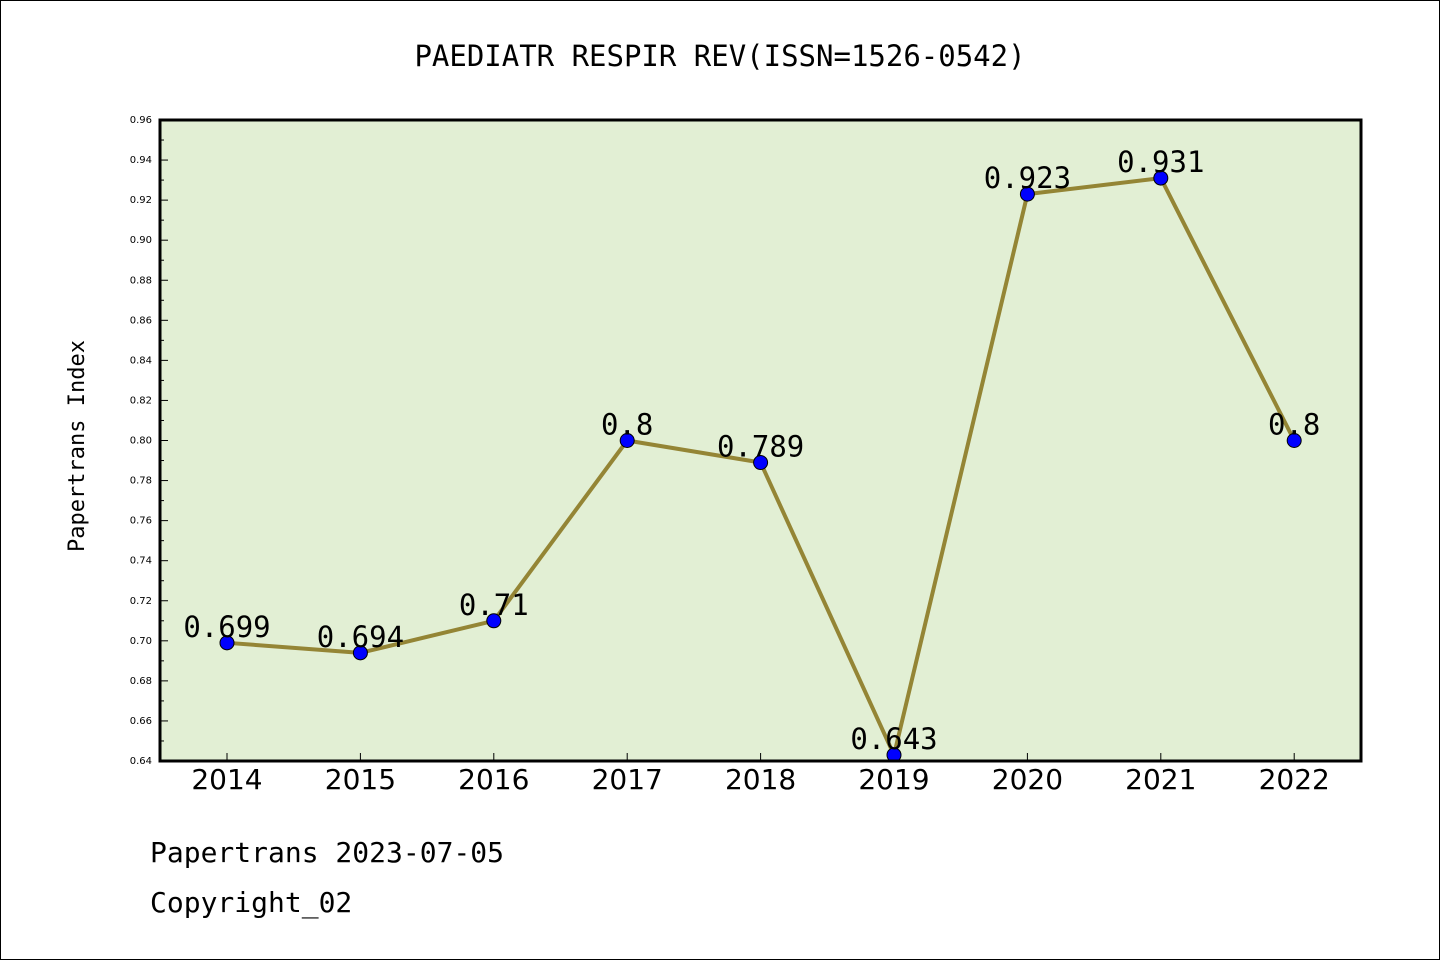  Describe the element at coordinates (251, 902) in the screenshot. I see `footer-copyright: Copyright_02` at that location.